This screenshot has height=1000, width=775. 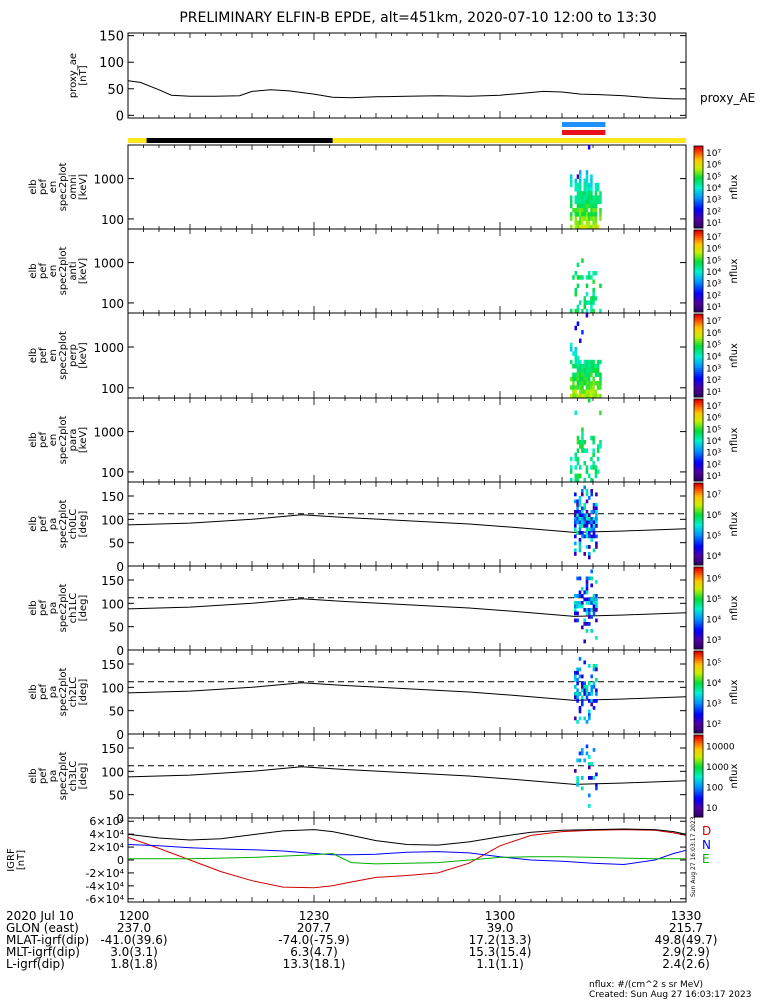 What do you see at coordinates (713, 516) in the screenshot?
I see `colorbar-tick-label: 10⁶` at bounding box center [713, 516].